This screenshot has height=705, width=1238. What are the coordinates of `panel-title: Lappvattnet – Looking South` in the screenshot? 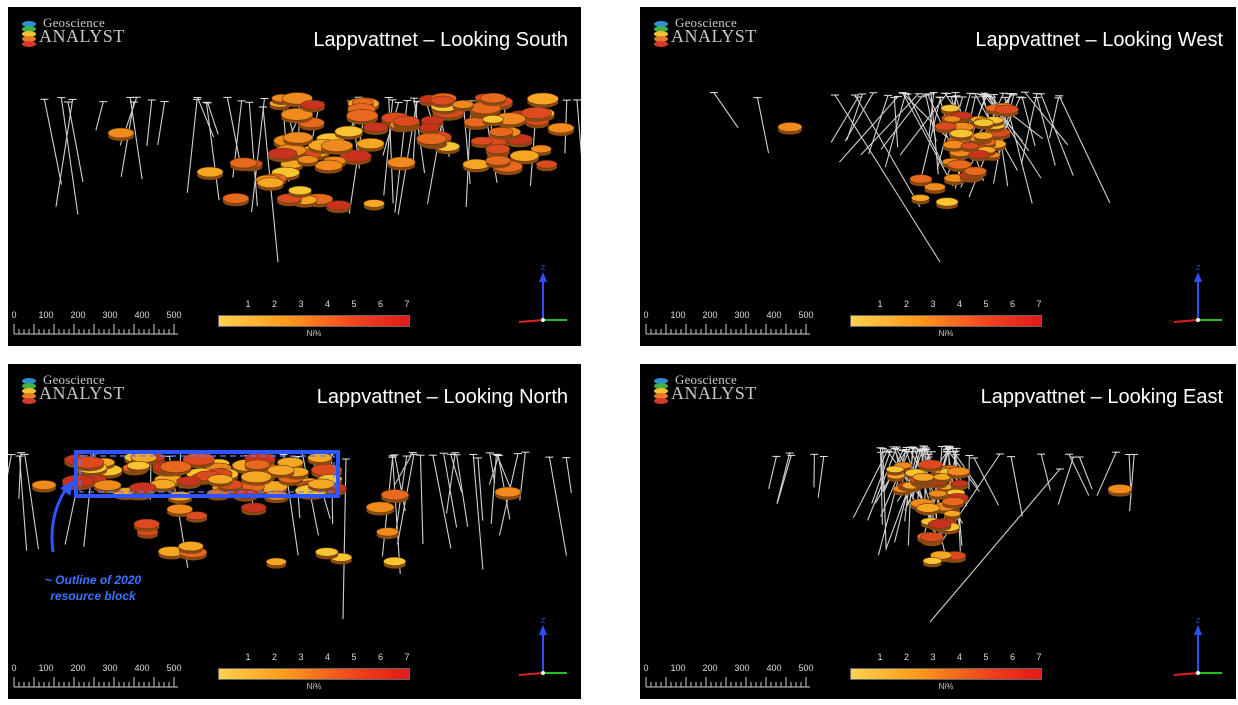 It's located at (440, 40).